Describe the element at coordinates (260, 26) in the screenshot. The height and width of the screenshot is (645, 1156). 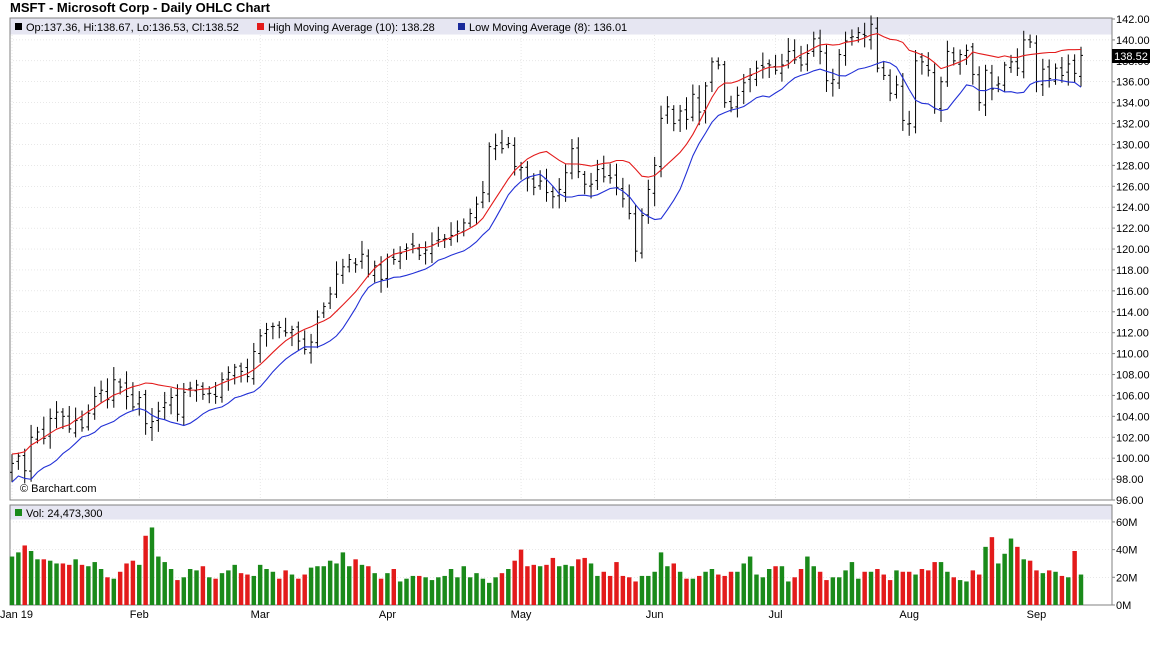
I see `high-ma-legend-swatch` at that location.